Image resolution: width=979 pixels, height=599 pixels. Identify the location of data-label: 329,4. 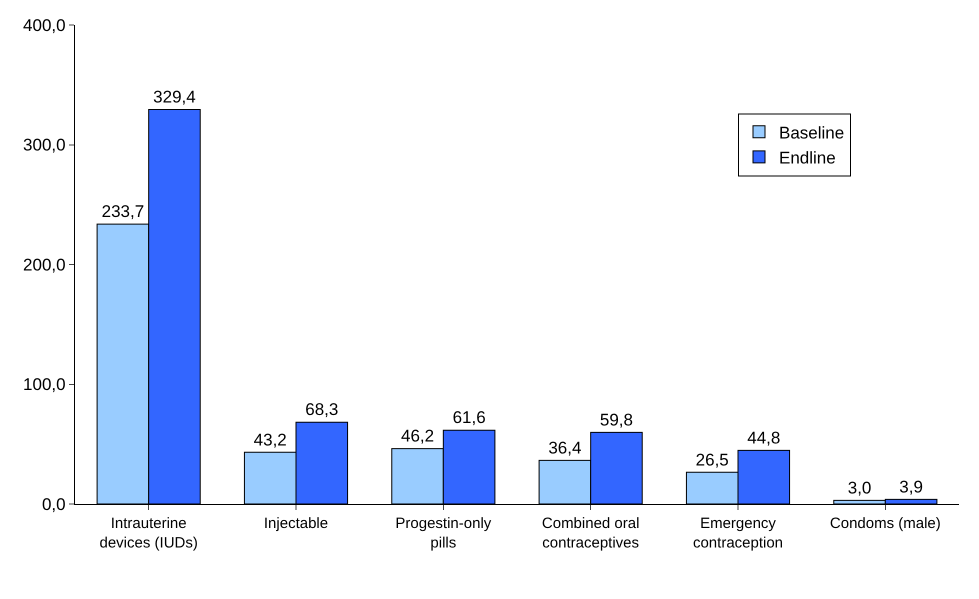
(174, 97).